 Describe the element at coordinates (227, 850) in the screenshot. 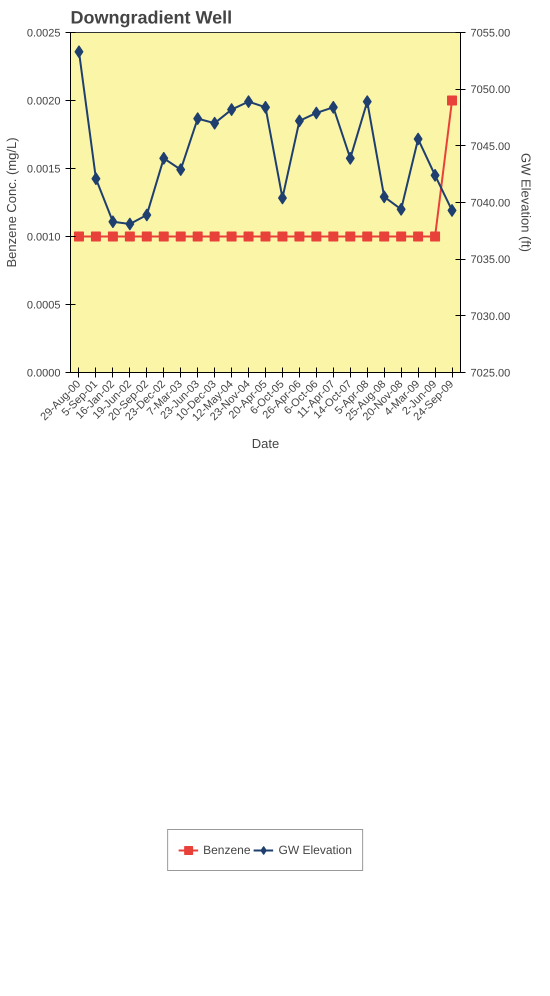

I see `legend-label: Benzene` at that location.